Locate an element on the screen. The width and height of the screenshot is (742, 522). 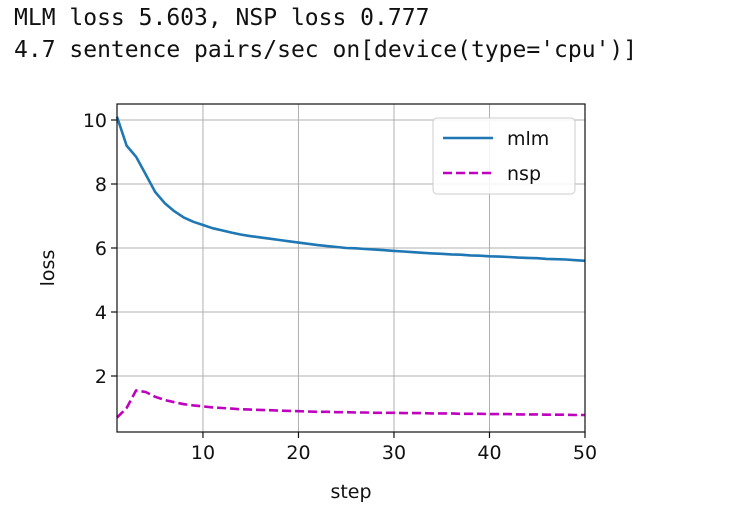
x-tick-label: 30 is located at coordinates (394, 453).